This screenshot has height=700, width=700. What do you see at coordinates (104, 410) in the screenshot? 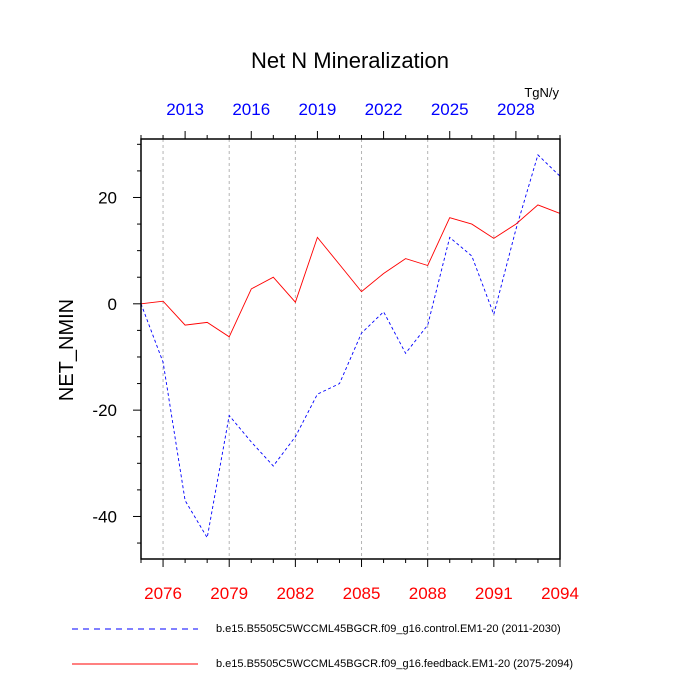
I see `y-tick-label: -20` at bounding box center [104, 410].